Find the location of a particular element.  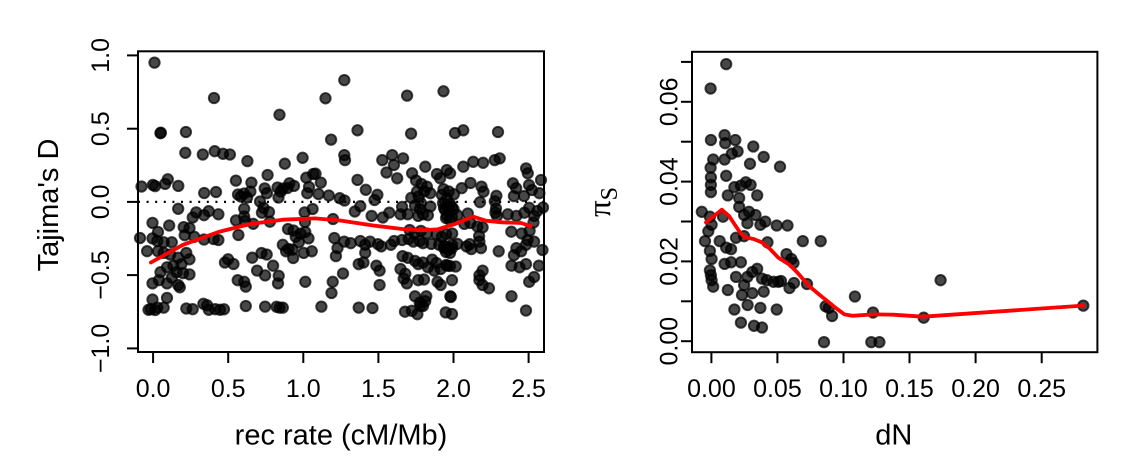

svg-text: 0.20 is located at coordinates (975, 389).